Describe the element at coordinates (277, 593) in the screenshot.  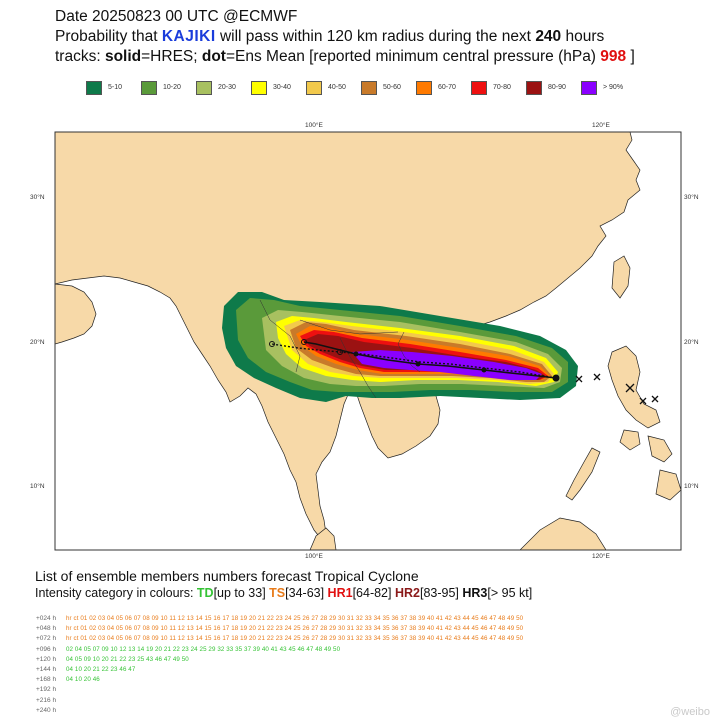
I see `ts-label: TS` at that location.